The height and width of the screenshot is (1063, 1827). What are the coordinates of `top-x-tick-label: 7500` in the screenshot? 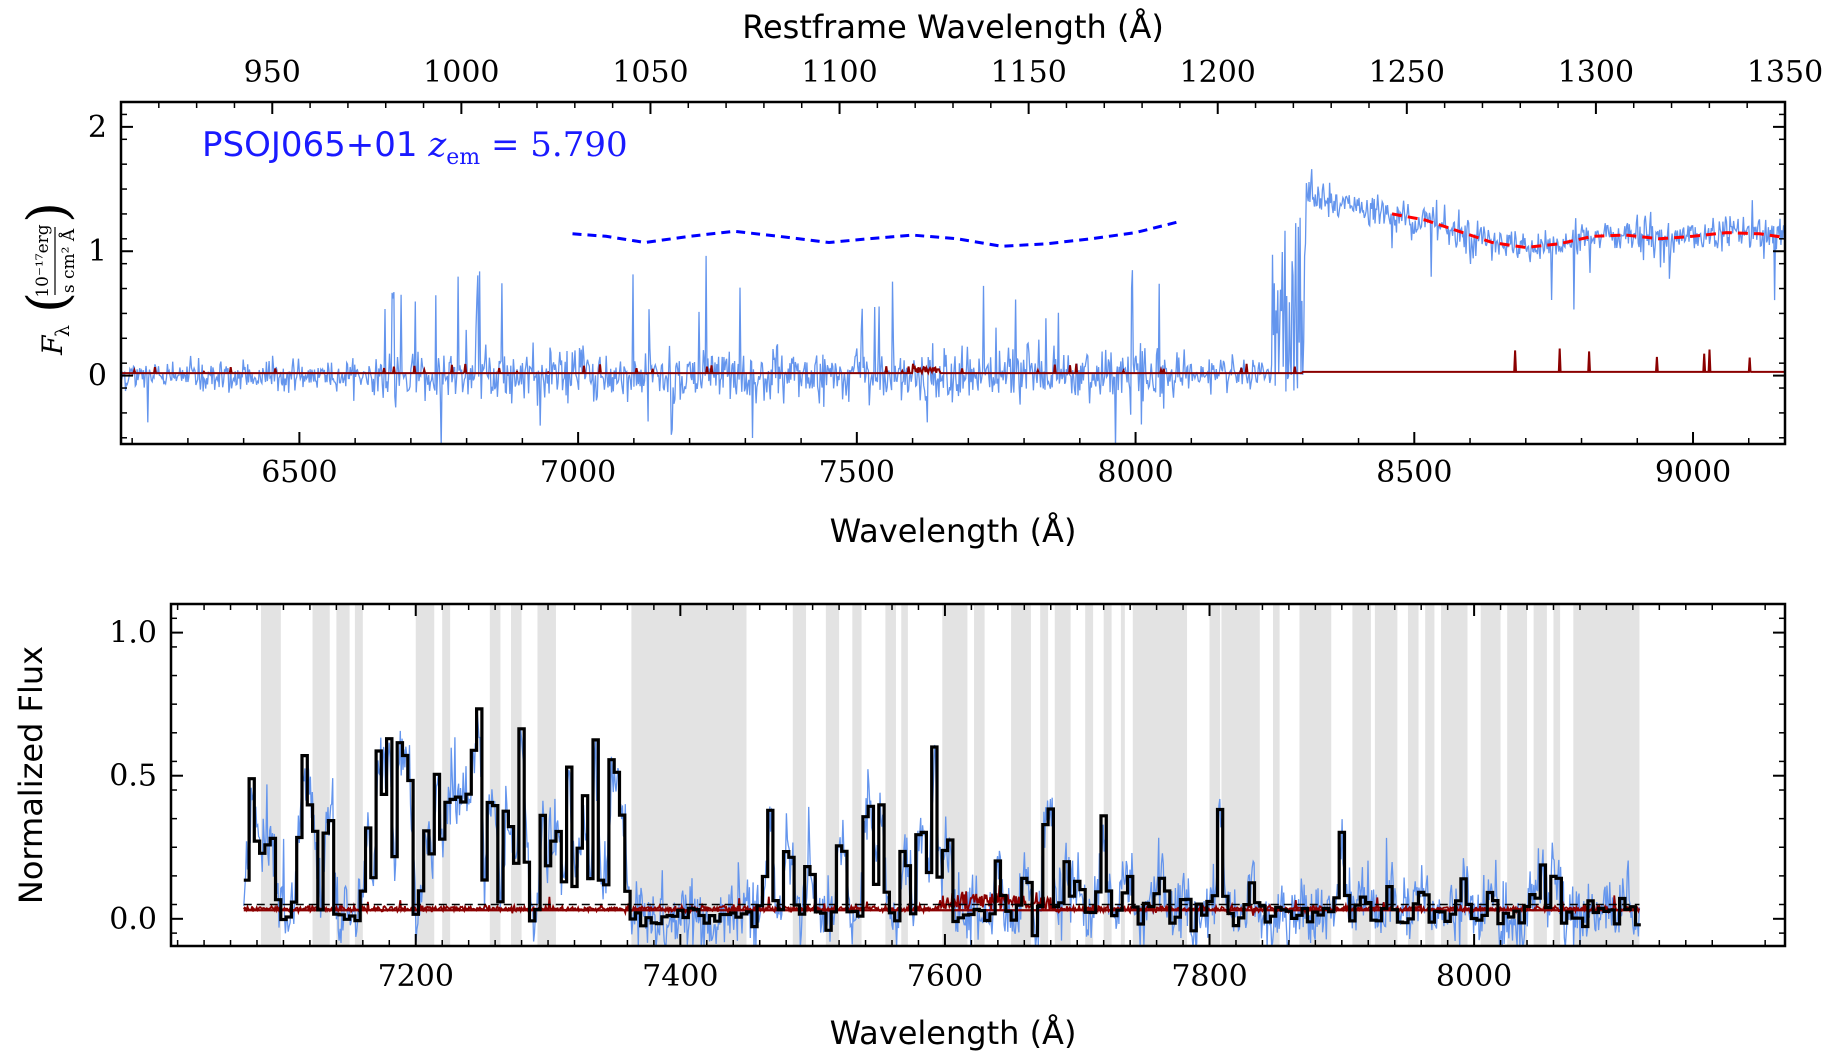 It's located at (857, 472).